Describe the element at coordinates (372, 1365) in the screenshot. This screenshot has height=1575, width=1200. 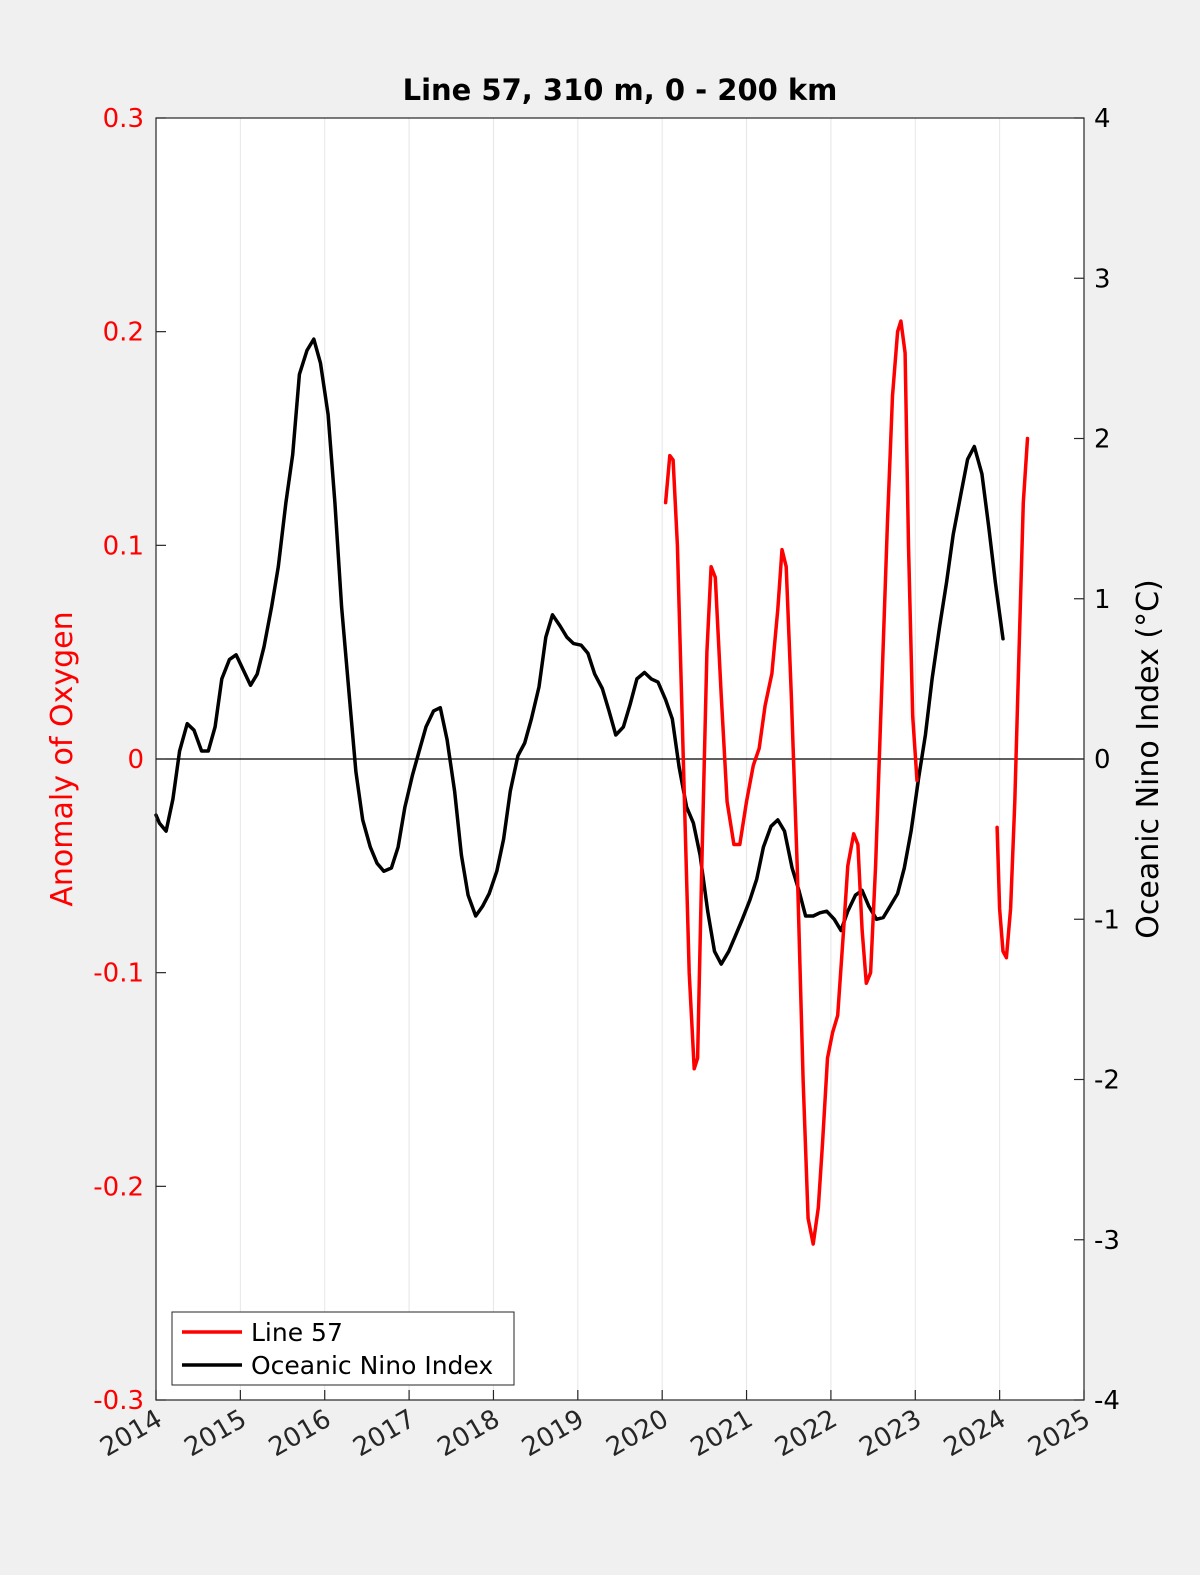
I see `legend-label-oni: Oceanic Nino Index` at that location.